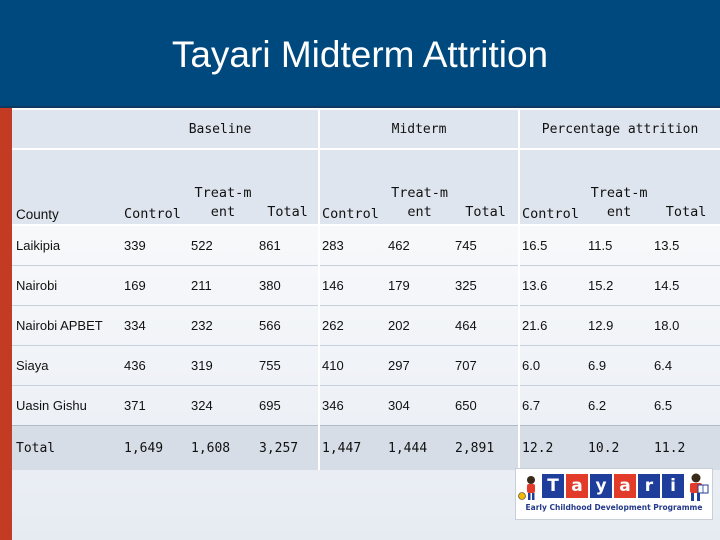 The height and width of the screenshot is (540, 720). Describe the element at coordinates (614, 507) in the screenshot. I see `logo-tagline: Early Childhood Development Programme` at that location.